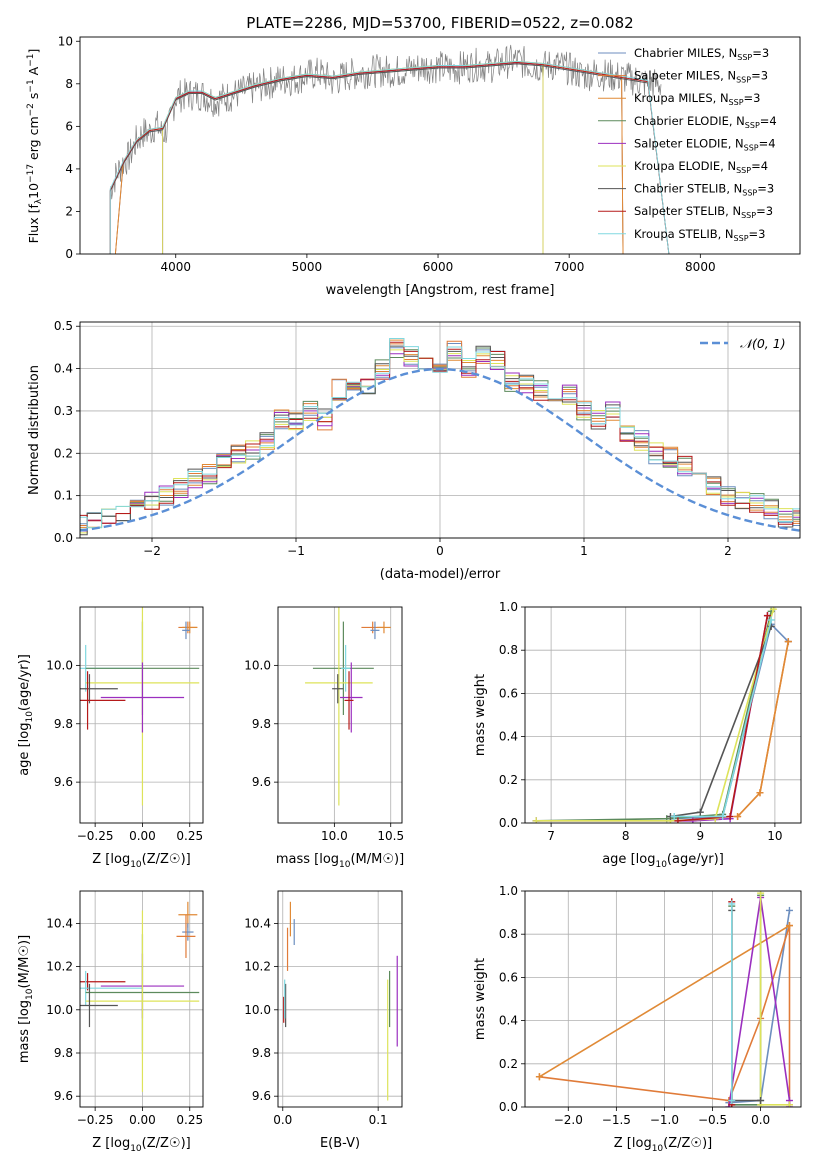 The width and height of the screenshot is (819, 1170). I want to click on x-tick-label: 6000, so click(438, 267).